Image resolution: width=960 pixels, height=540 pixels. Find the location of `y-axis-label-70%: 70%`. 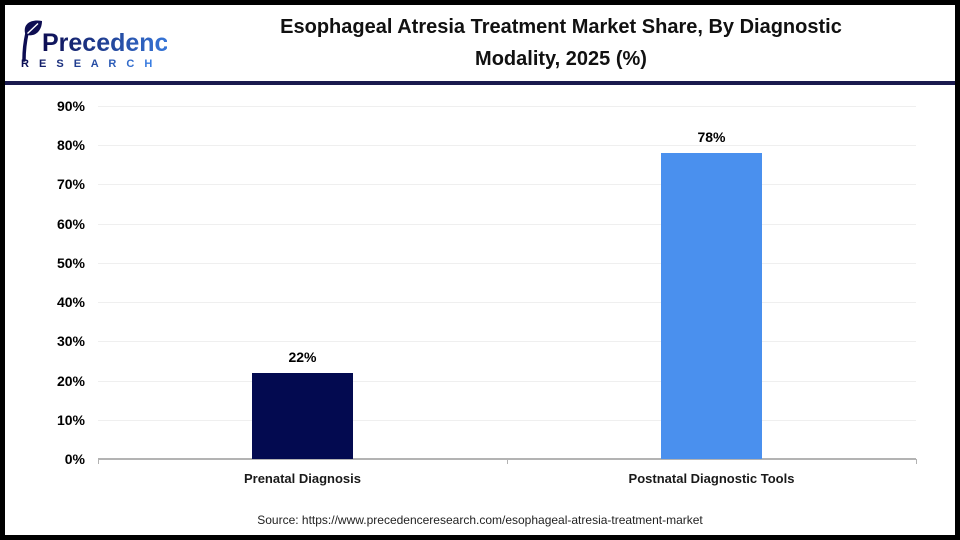

y-axis-label-70%: 70% is located at coordinates (70, 184).